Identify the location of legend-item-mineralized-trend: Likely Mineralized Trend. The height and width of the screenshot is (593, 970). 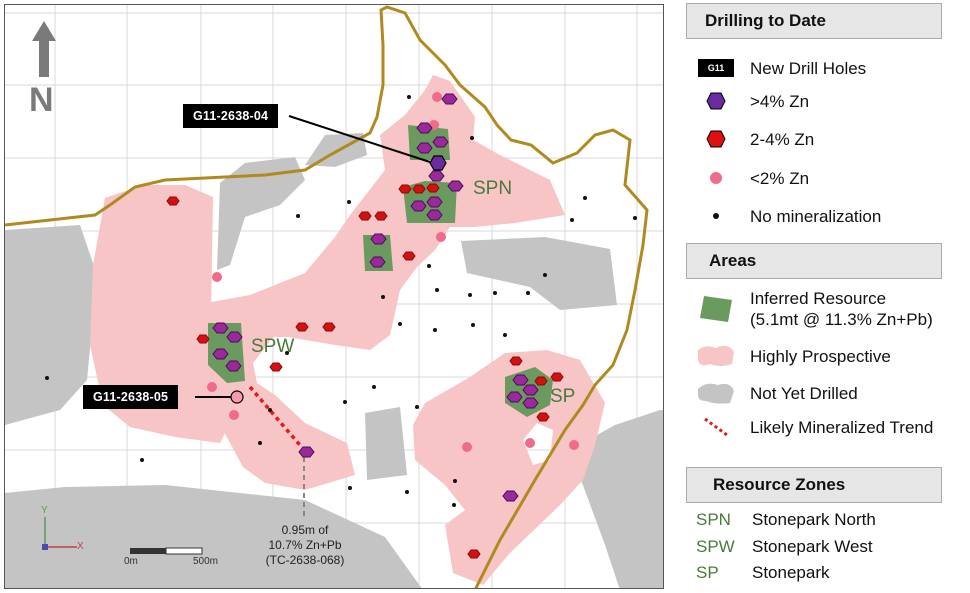
(811, 427).